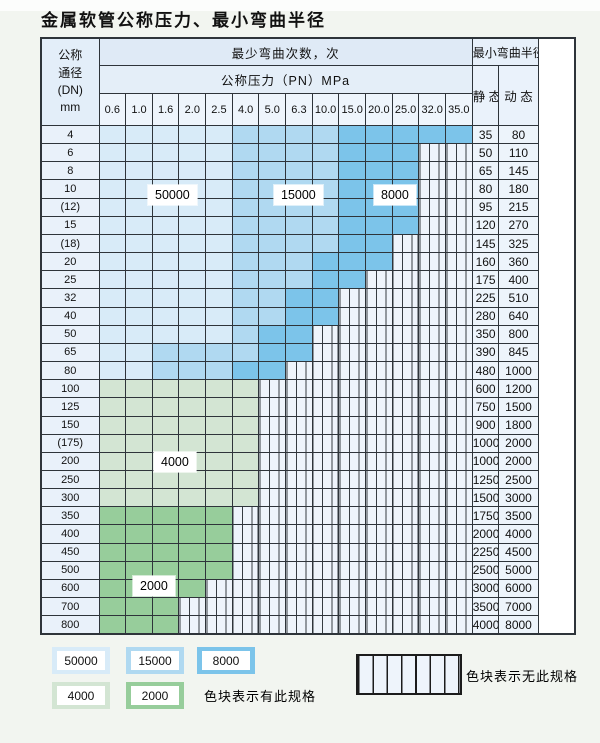 This screenshot has height=743, width=600. What do you see at coordinates (70, 498) in the screenshot?
I see `dn-cell: 300` at bounding box center [70, 498].